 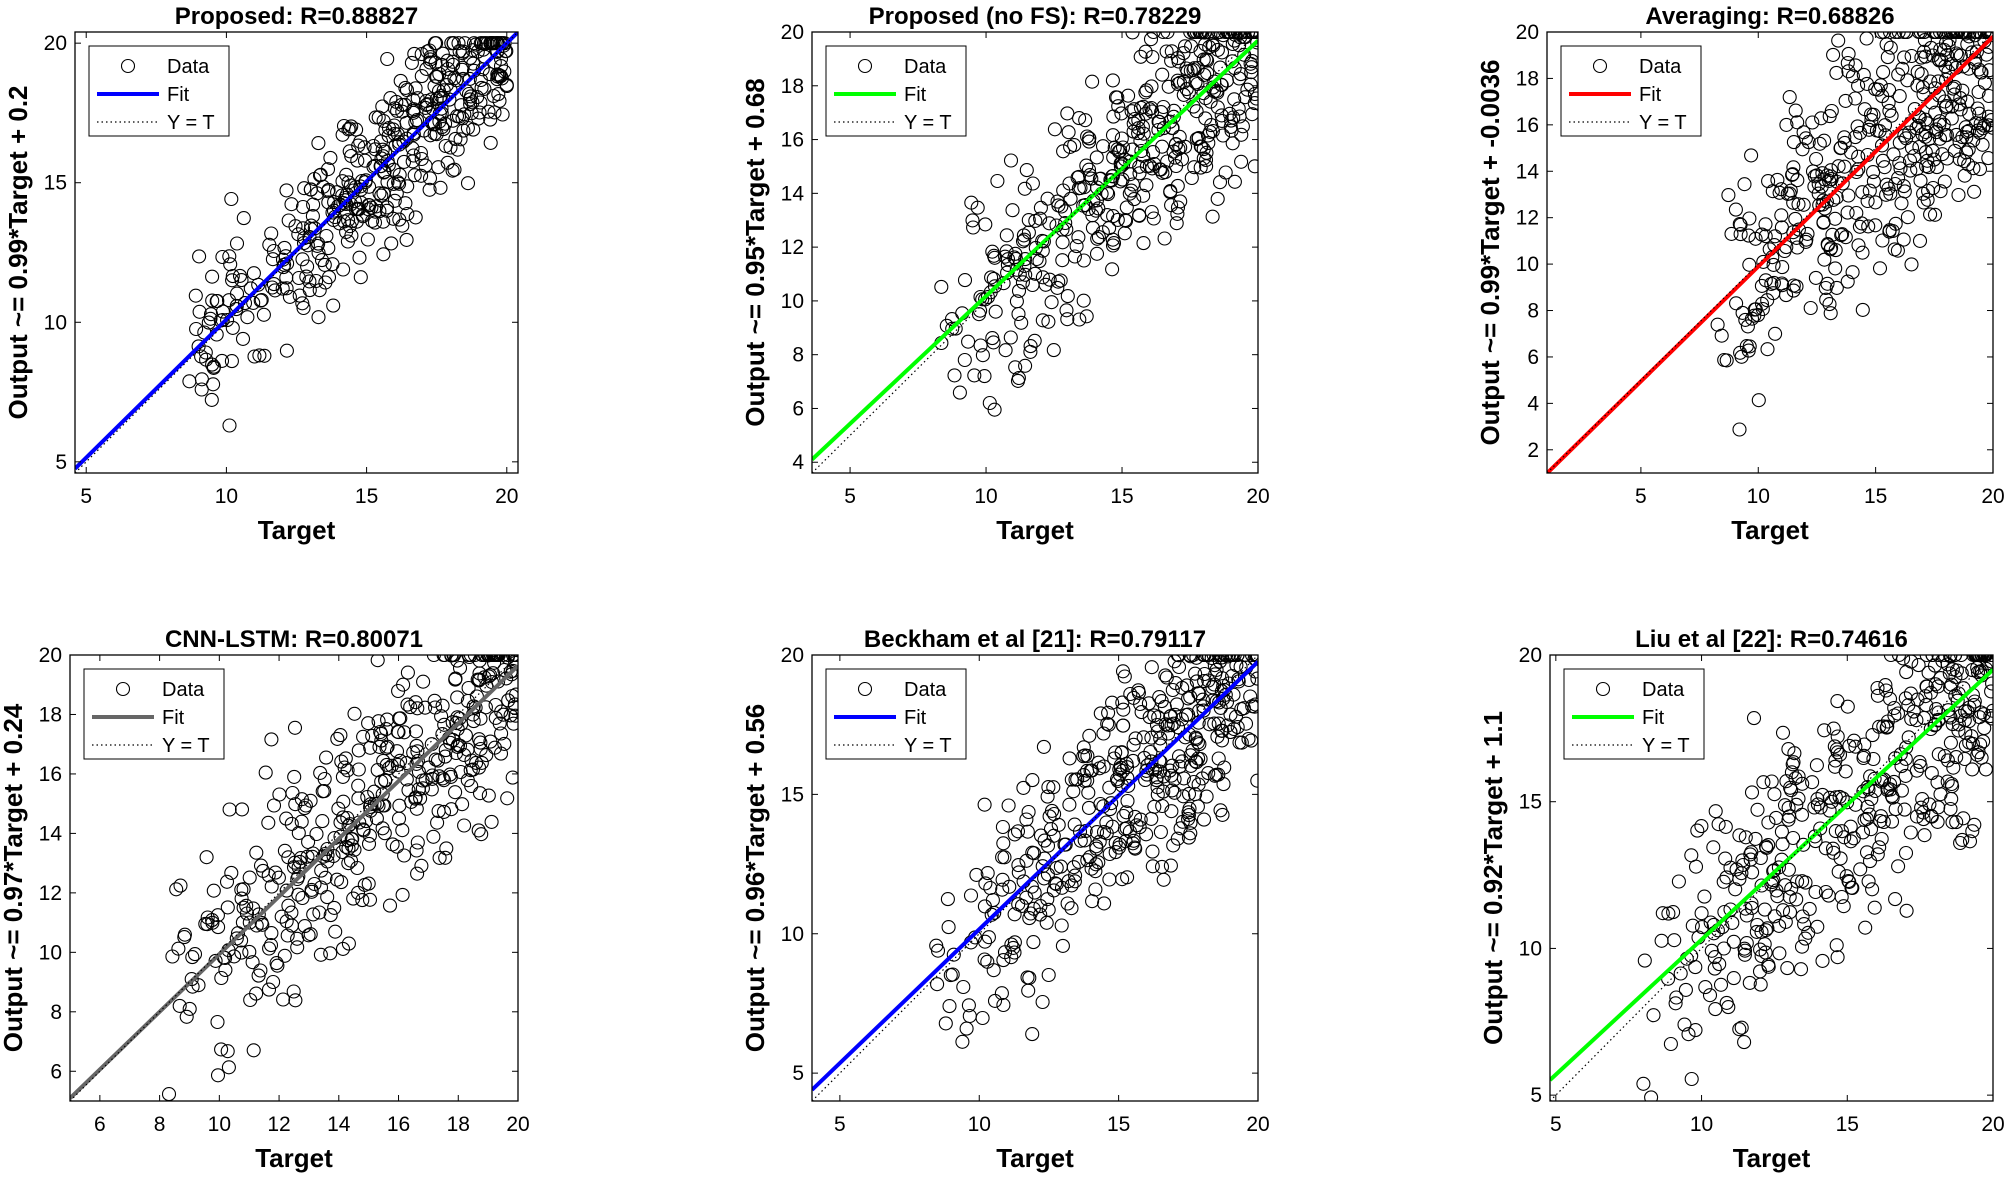 What do you see at coordinates (1992, 1124) in the screenshot?
I see `x-tick-label: 20` at bounding box center [1992, 1124].